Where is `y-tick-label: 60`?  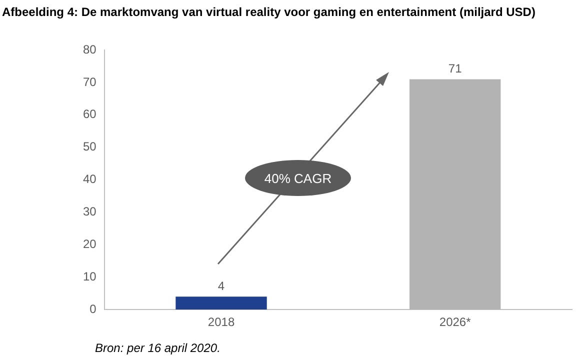 y-tick-label: 60 is located at coordinates (89, 114).